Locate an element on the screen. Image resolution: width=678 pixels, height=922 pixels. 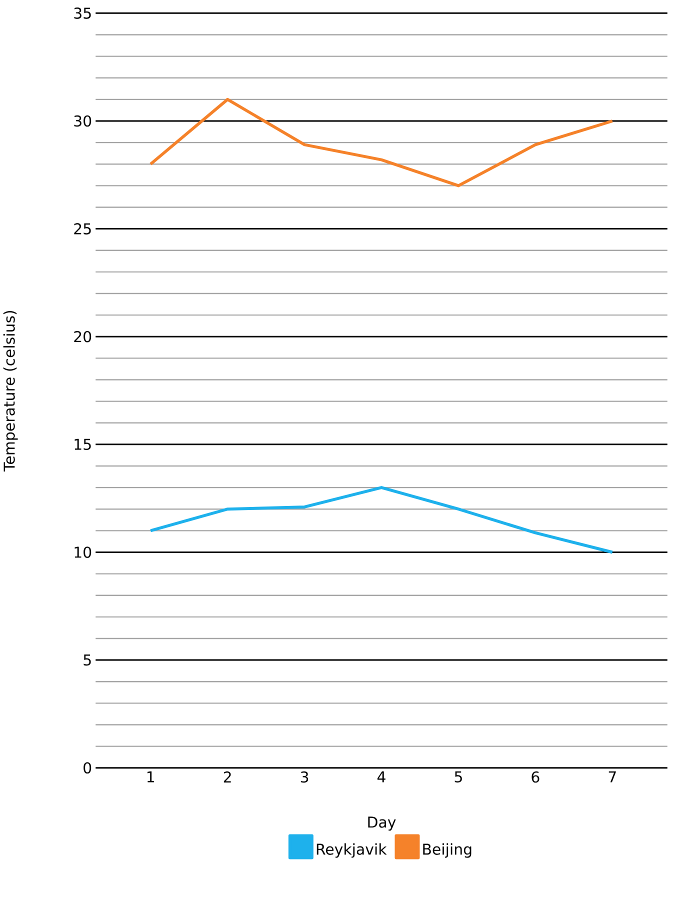
y-tick-label: 20 is located at coordinates (83, 336).